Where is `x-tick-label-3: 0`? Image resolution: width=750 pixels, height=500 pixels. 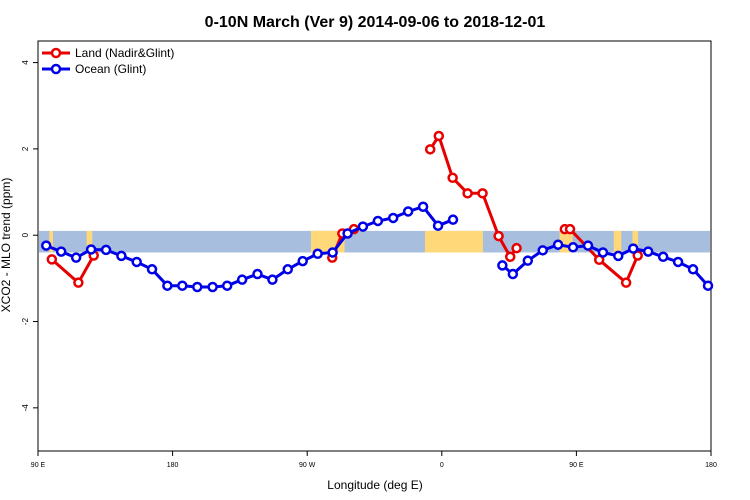 x-tick-label-3: 0 is located at coordinates (442, 465).